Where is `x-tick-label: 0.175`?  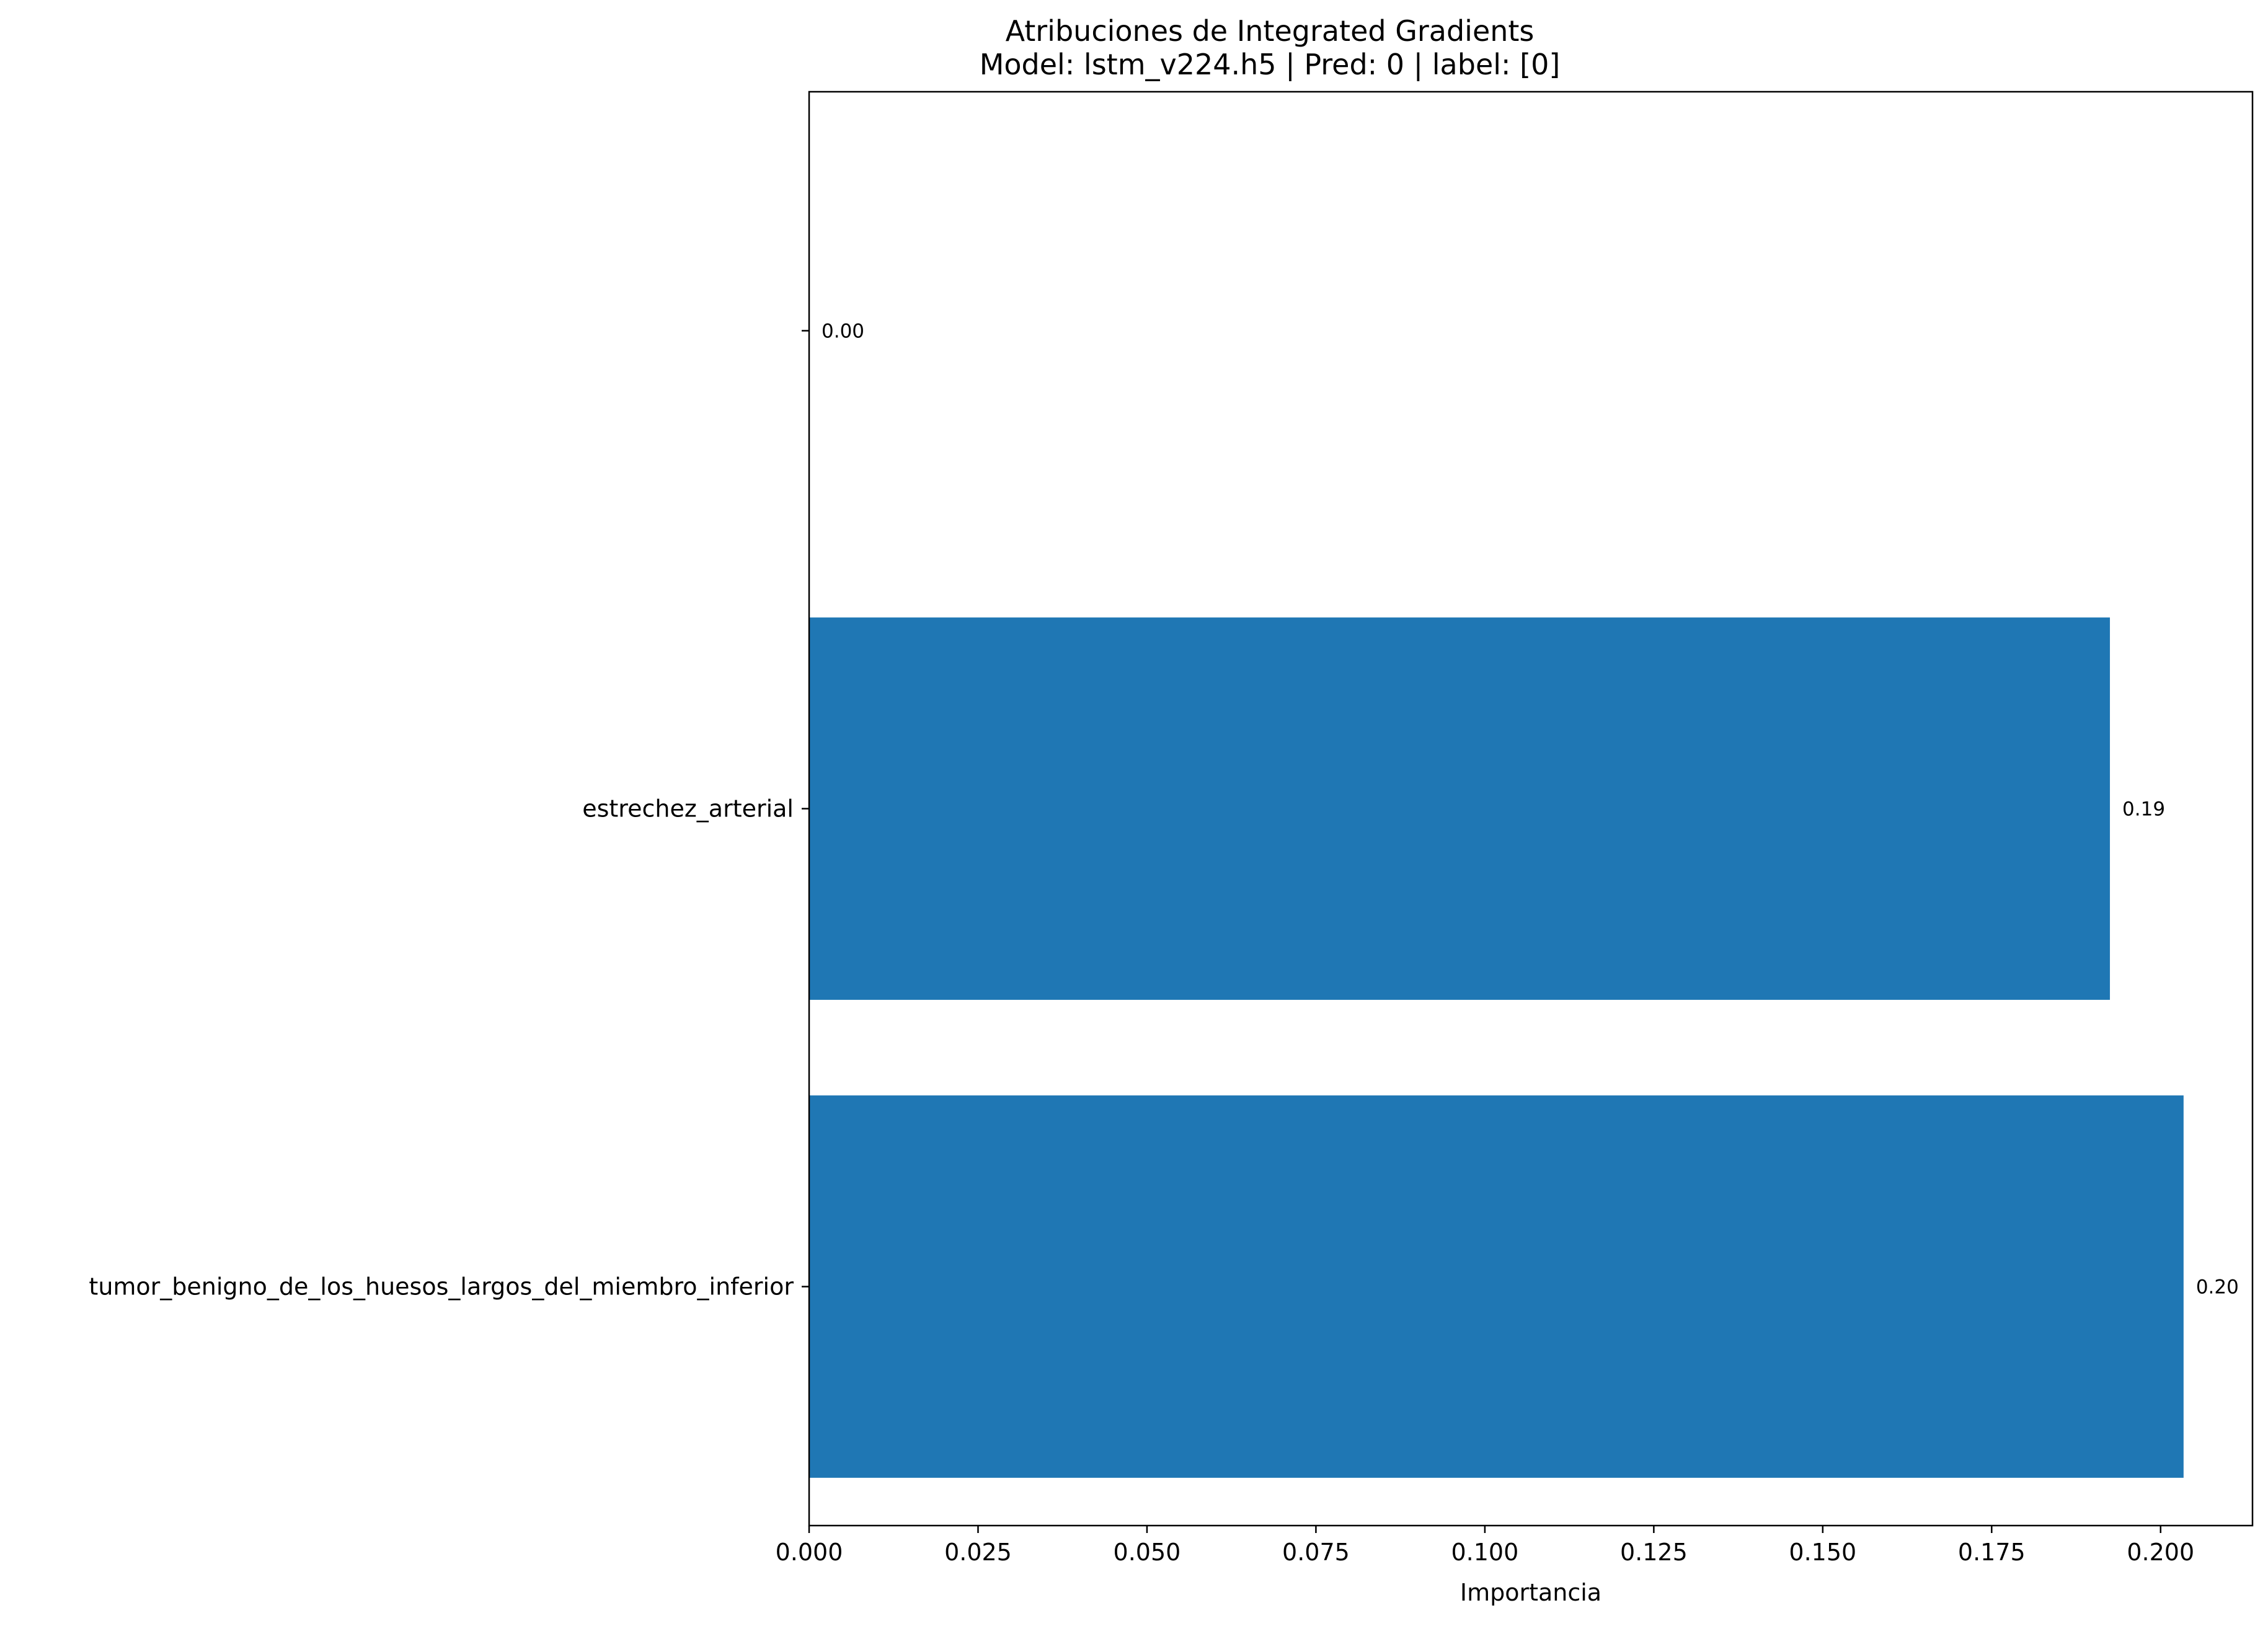
x-tick-label: 0.175 is located at coordinates (1992, 1552).